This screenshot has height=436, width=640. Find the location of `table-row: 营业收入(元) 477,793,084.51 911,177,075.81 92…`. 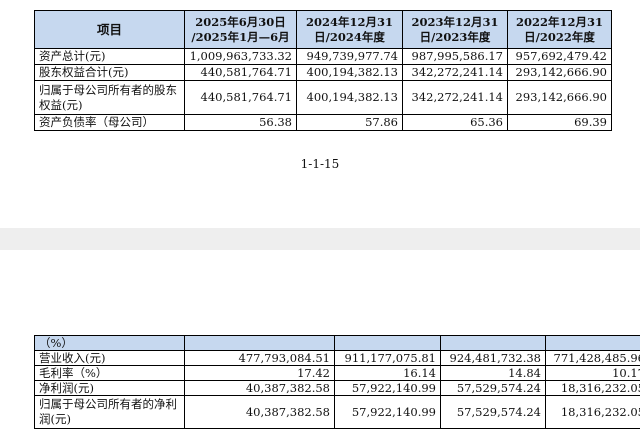

table-row: 营业收入(元) 477,793,084.51 911,177,075.81 92… is located at coordinates (337, 358).